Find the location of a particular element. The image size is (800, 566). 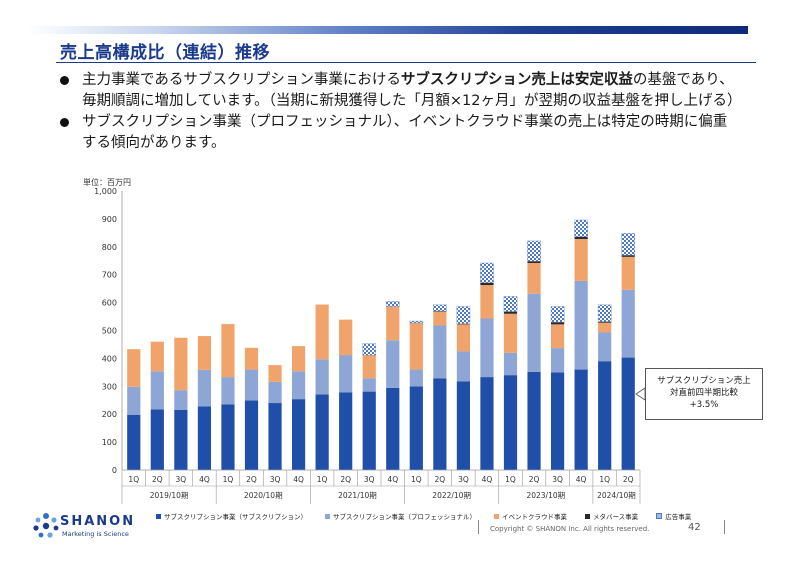

fiscal-year-label: 2024/10期 is located at coordinates (616, 495).